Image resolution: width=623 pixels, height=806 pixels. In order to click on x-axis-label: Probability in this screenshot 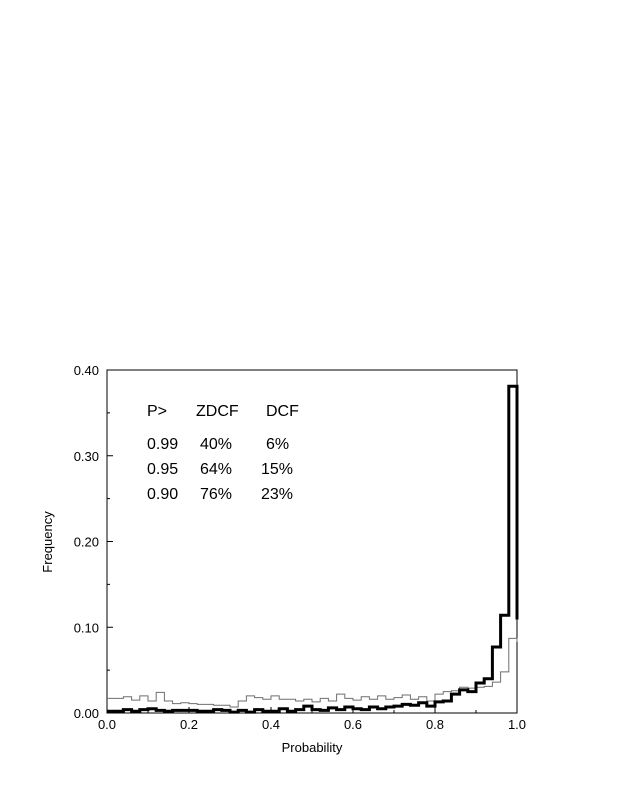, I will do `click(312, 747)`.